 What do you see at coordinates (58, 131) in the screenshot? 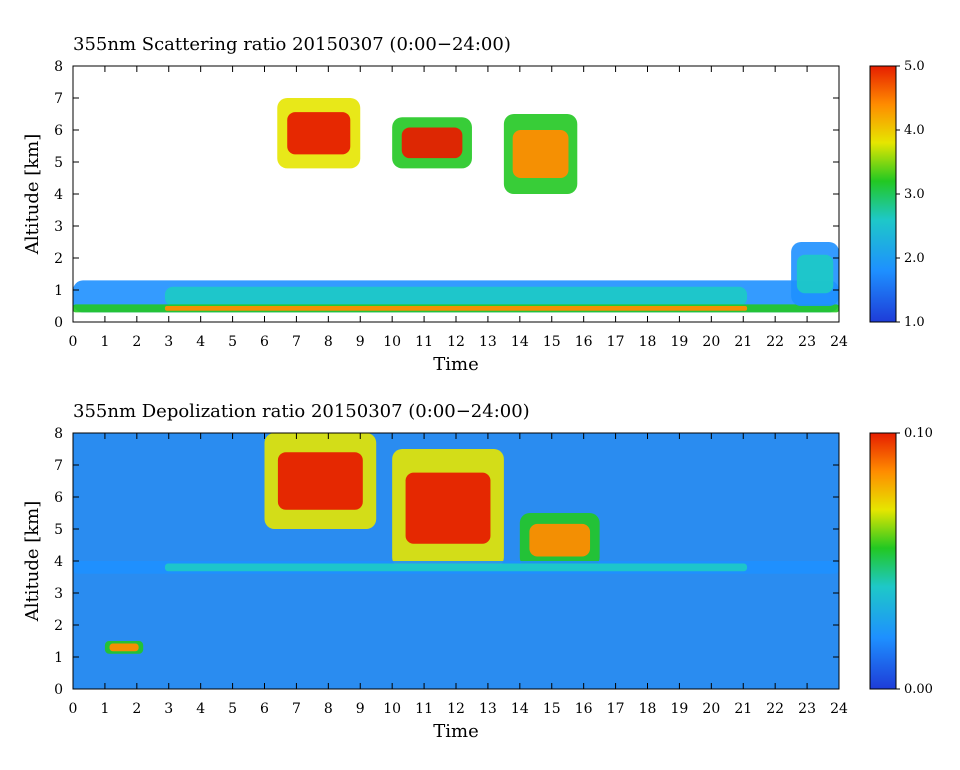
I see `y-tick-label: 6` at bounding box center [58, 131].